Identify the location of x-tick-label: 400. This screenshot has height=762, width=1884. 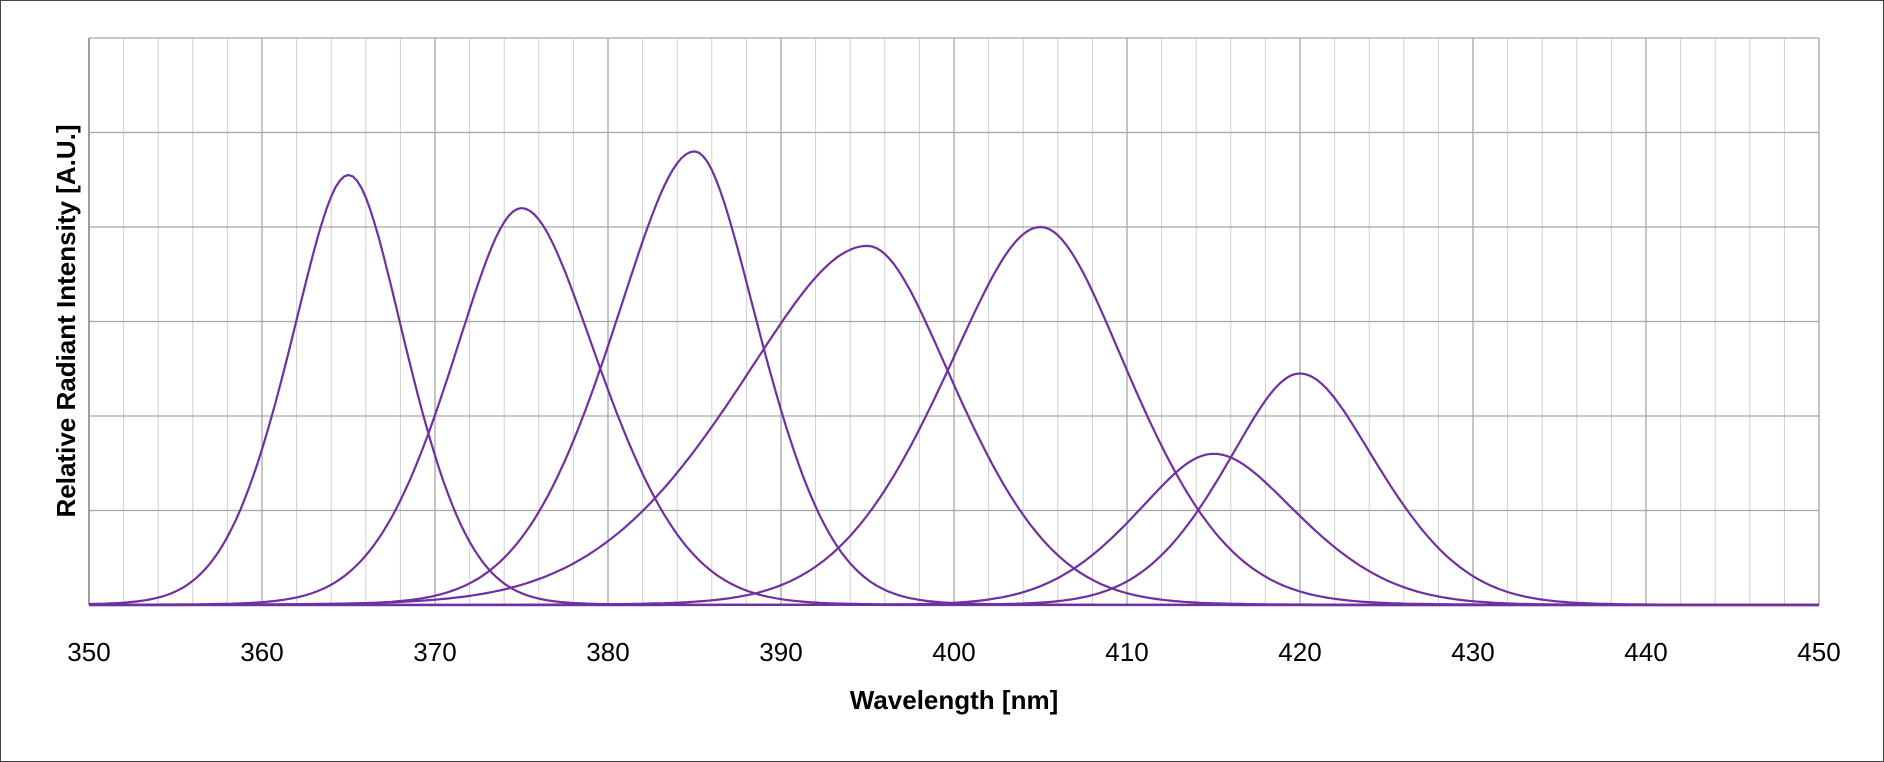
(953, 652).